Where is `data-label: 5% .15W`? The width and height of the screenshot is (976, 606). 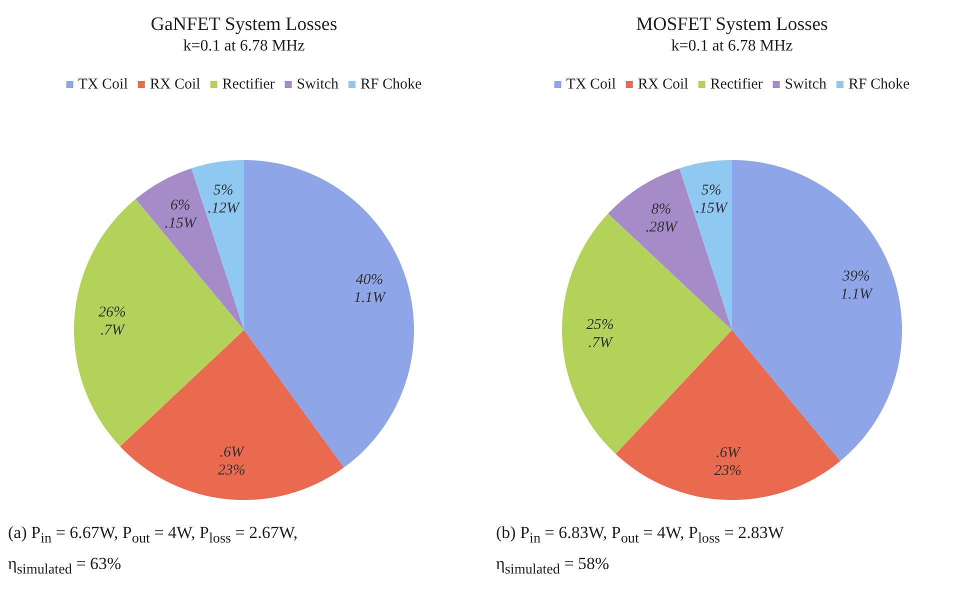
data-label: 5% .15W is located at coordinates (712, 199).